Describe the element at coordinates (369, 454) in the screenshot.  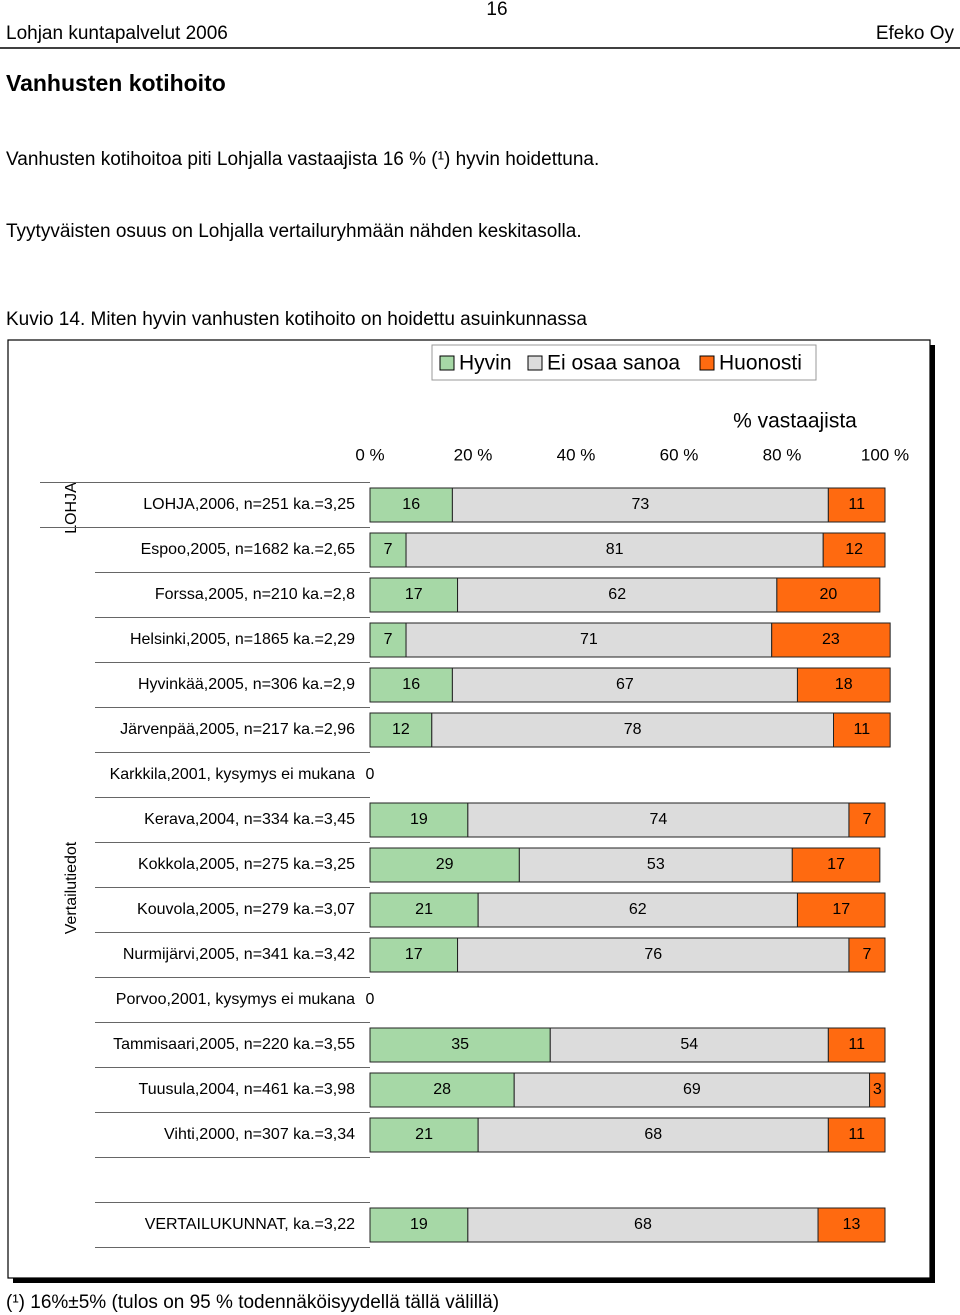
I see `x-tick-label: 0 %` at that location.